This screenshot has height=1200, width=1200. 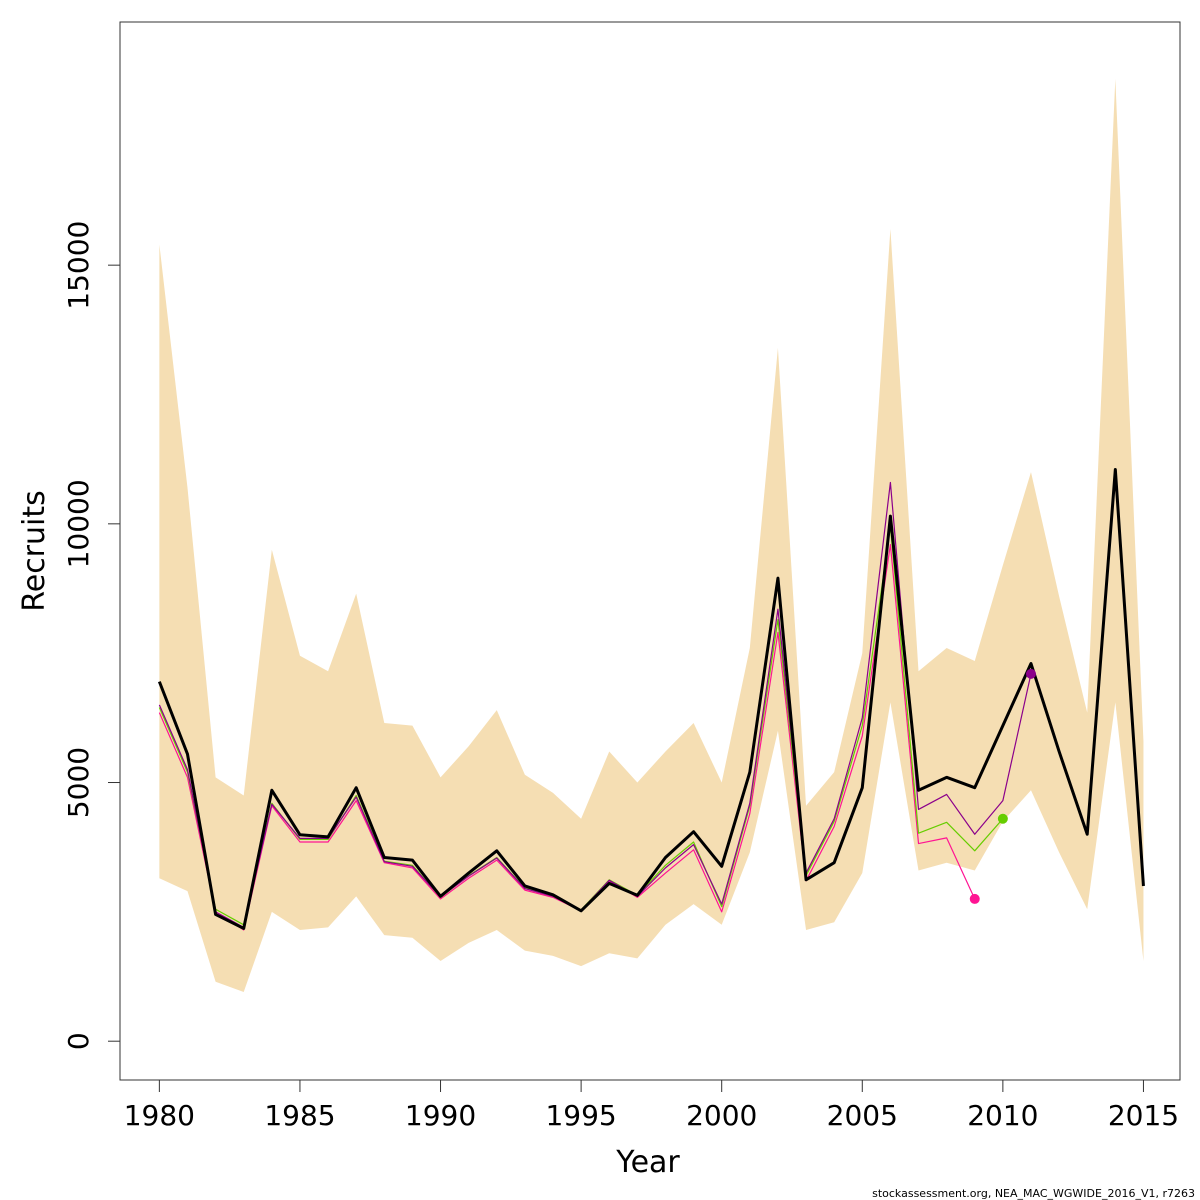 What do you see at coordinates (1002, 818) in the screenshot?
I see `end-point-retro-2010` at bounding box center [1002, 818].